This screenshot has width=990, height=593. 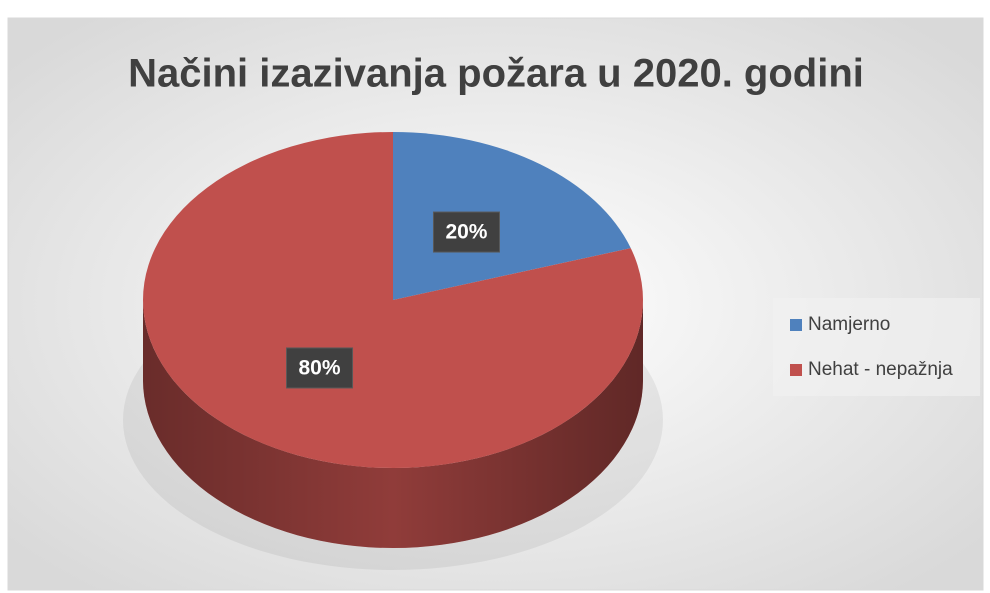 What do you see at coordinates (880, 369) in the screenshot?
I see `legend-label: Nehat - nepažnja` at bounding box center [880, 369].